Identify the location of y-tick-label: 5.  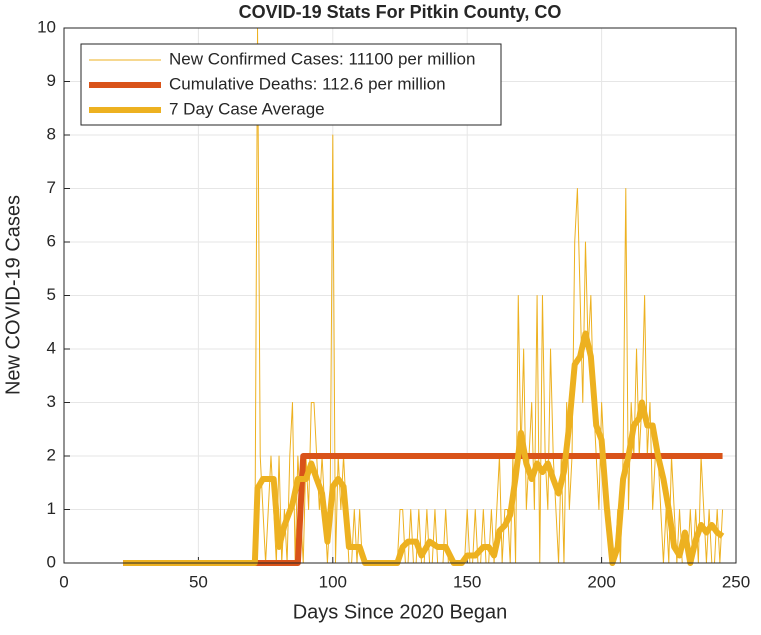
(51, 294).